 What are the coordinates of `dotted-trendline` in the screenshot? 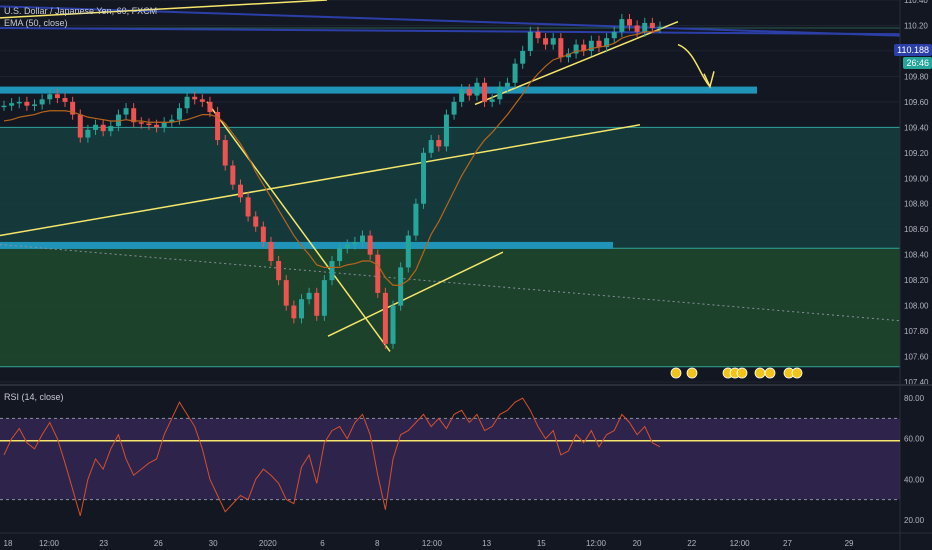 It's located at (466, 283).